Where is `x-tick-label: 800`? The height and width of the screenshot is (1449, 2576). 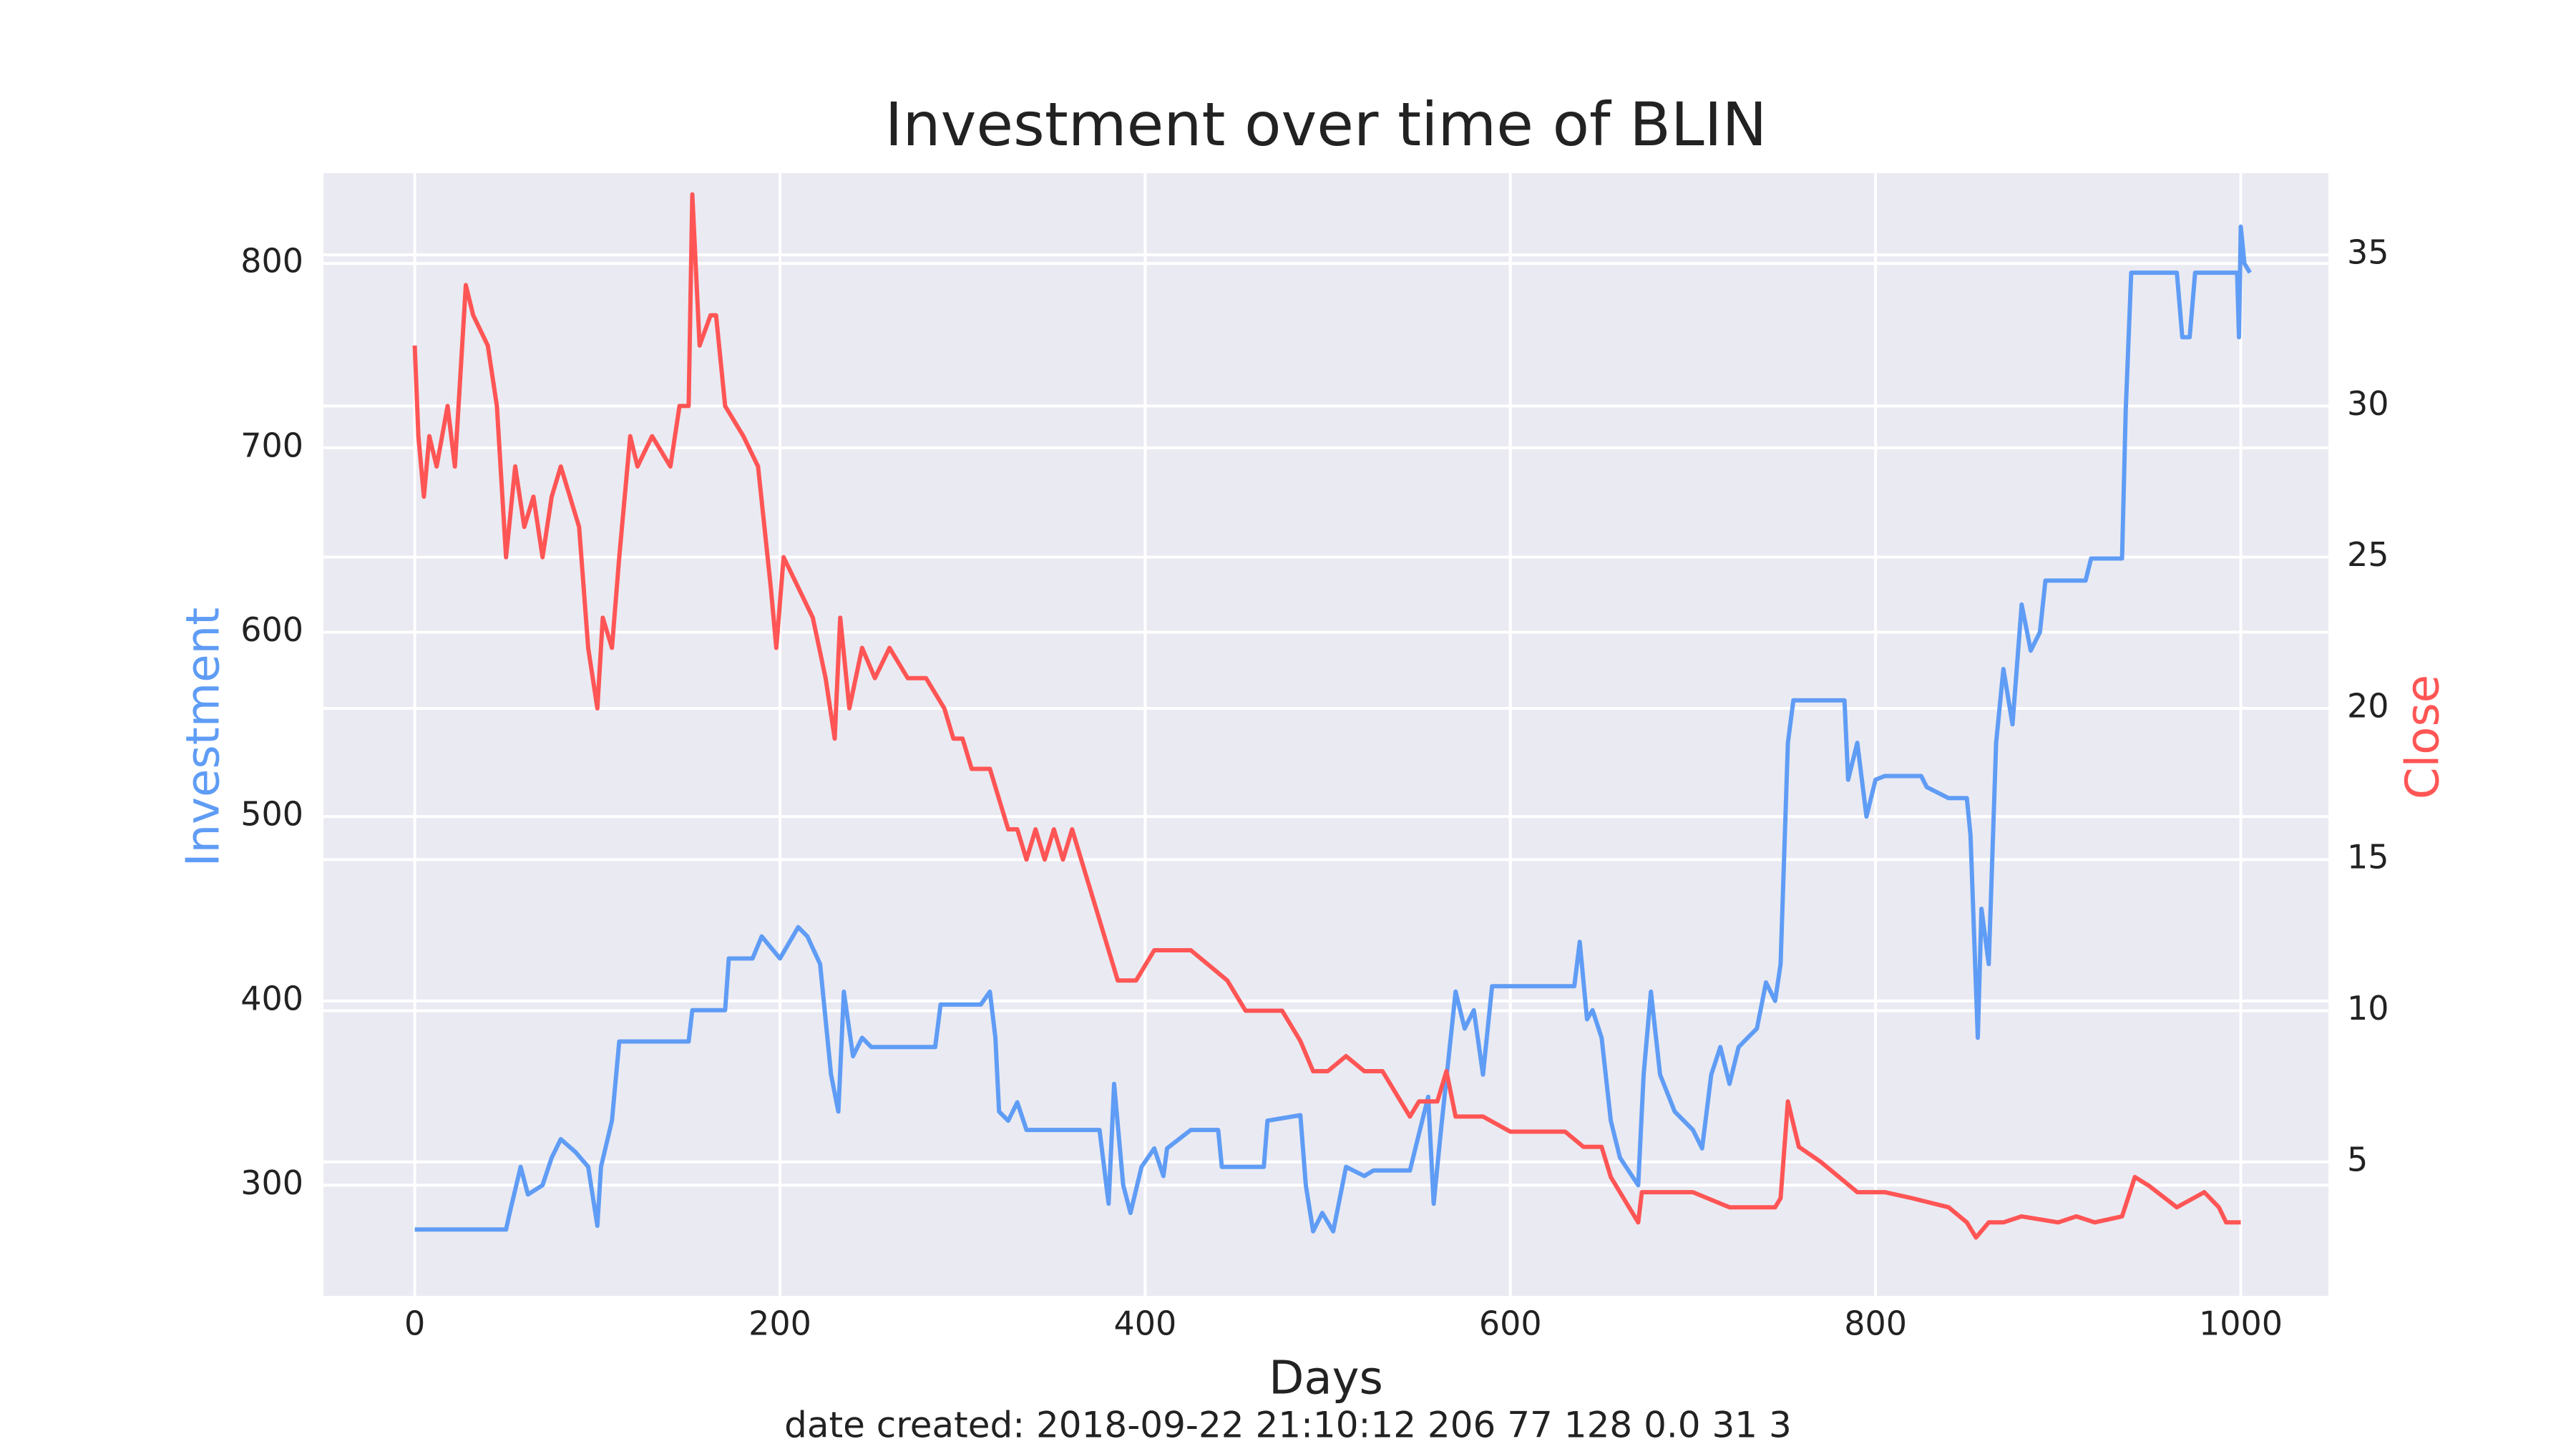
x-tick-label: 800 is located at coordinates (1875, 1323).